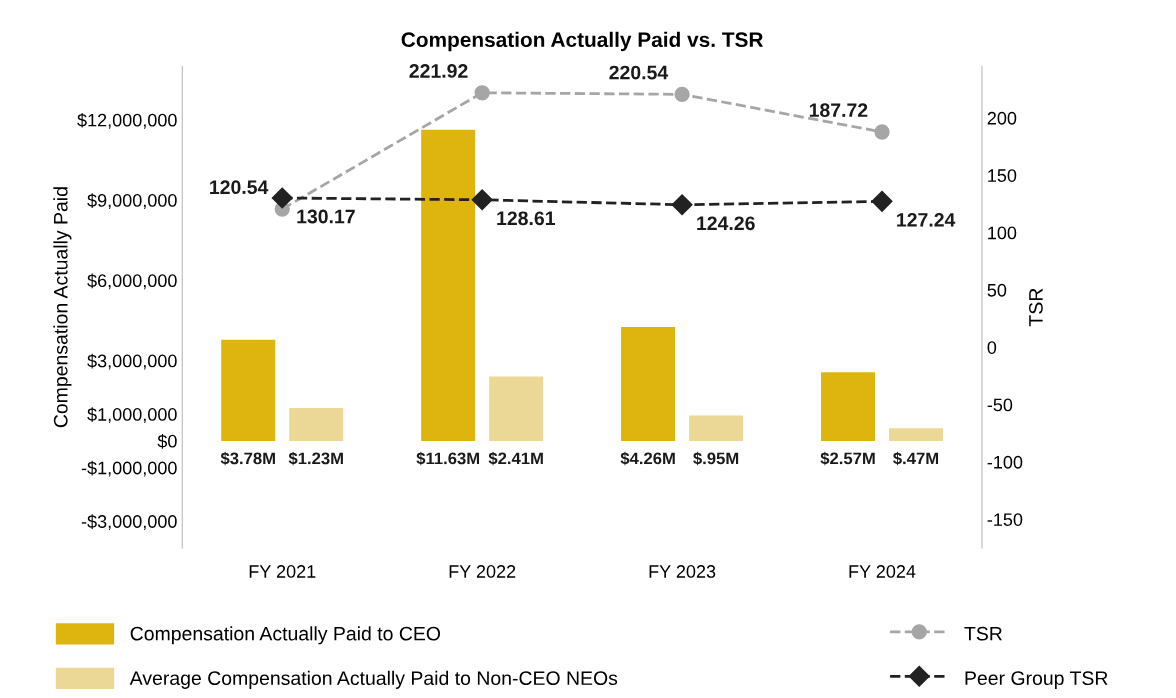 This screenshot has width=1176, height=698. Describe the element at coordinates (132, 201) in the screenshot. I see `y-tick-label: $9,000,000` at that location.